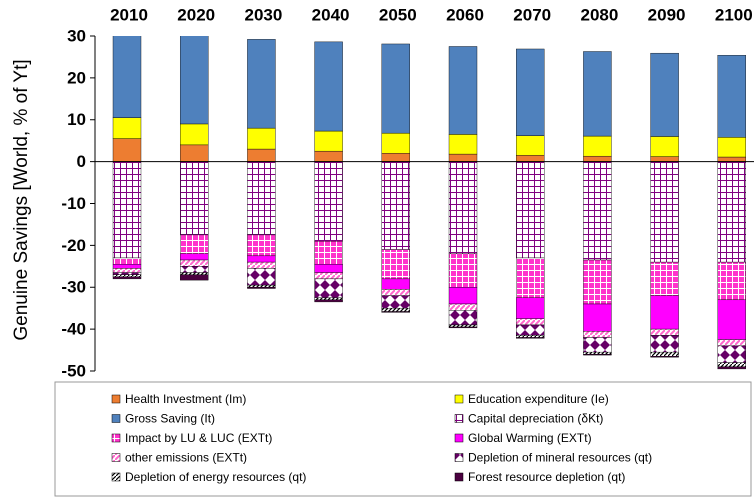 This screenshot has height=503, width=754. What do you see at coordinates (734, 14) in the screenshot?
I see `x-tick-label: 2100` at bounding box center [734, 14].